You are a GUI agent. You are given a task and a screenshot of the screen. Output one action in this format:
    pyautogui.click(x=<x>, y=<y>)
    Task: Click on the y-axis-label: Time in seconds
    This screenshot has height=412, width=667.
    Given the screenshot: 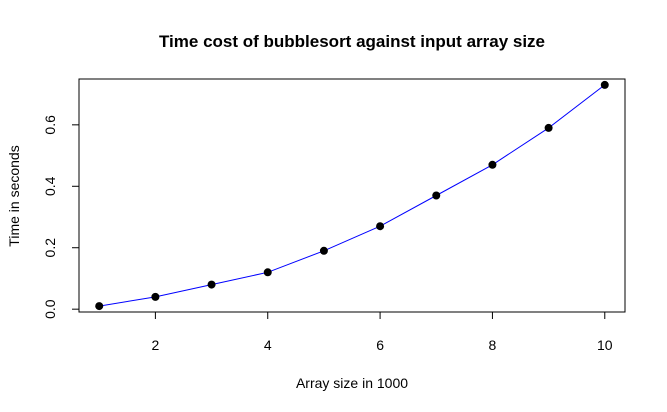 What is the action you would take?
    pyautogui.click(x=14, y=195)
    